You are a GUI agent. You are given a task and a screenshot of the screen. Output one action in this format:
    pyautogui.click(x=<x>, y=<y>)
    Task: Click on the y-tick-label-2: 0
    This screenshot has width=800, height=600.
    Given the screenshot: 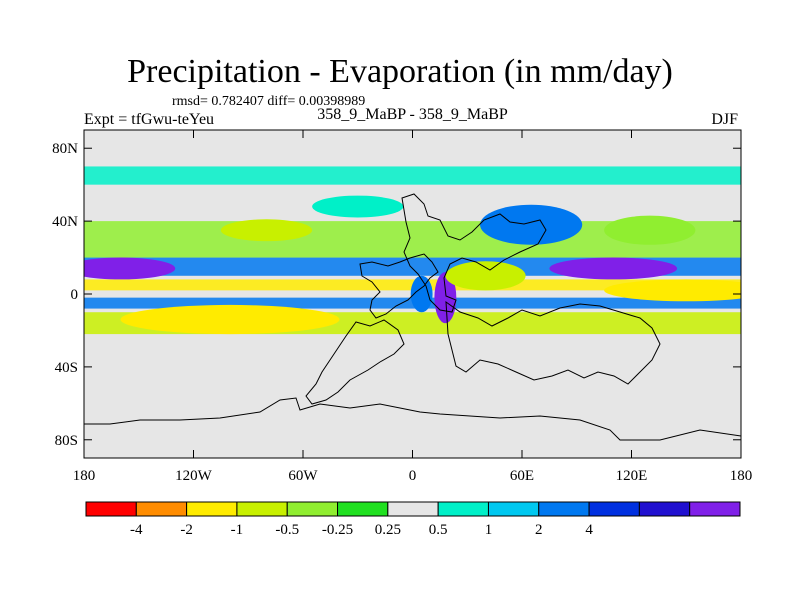 What is the action you would take?
    pyautogui.click(x=75, y=295)
    